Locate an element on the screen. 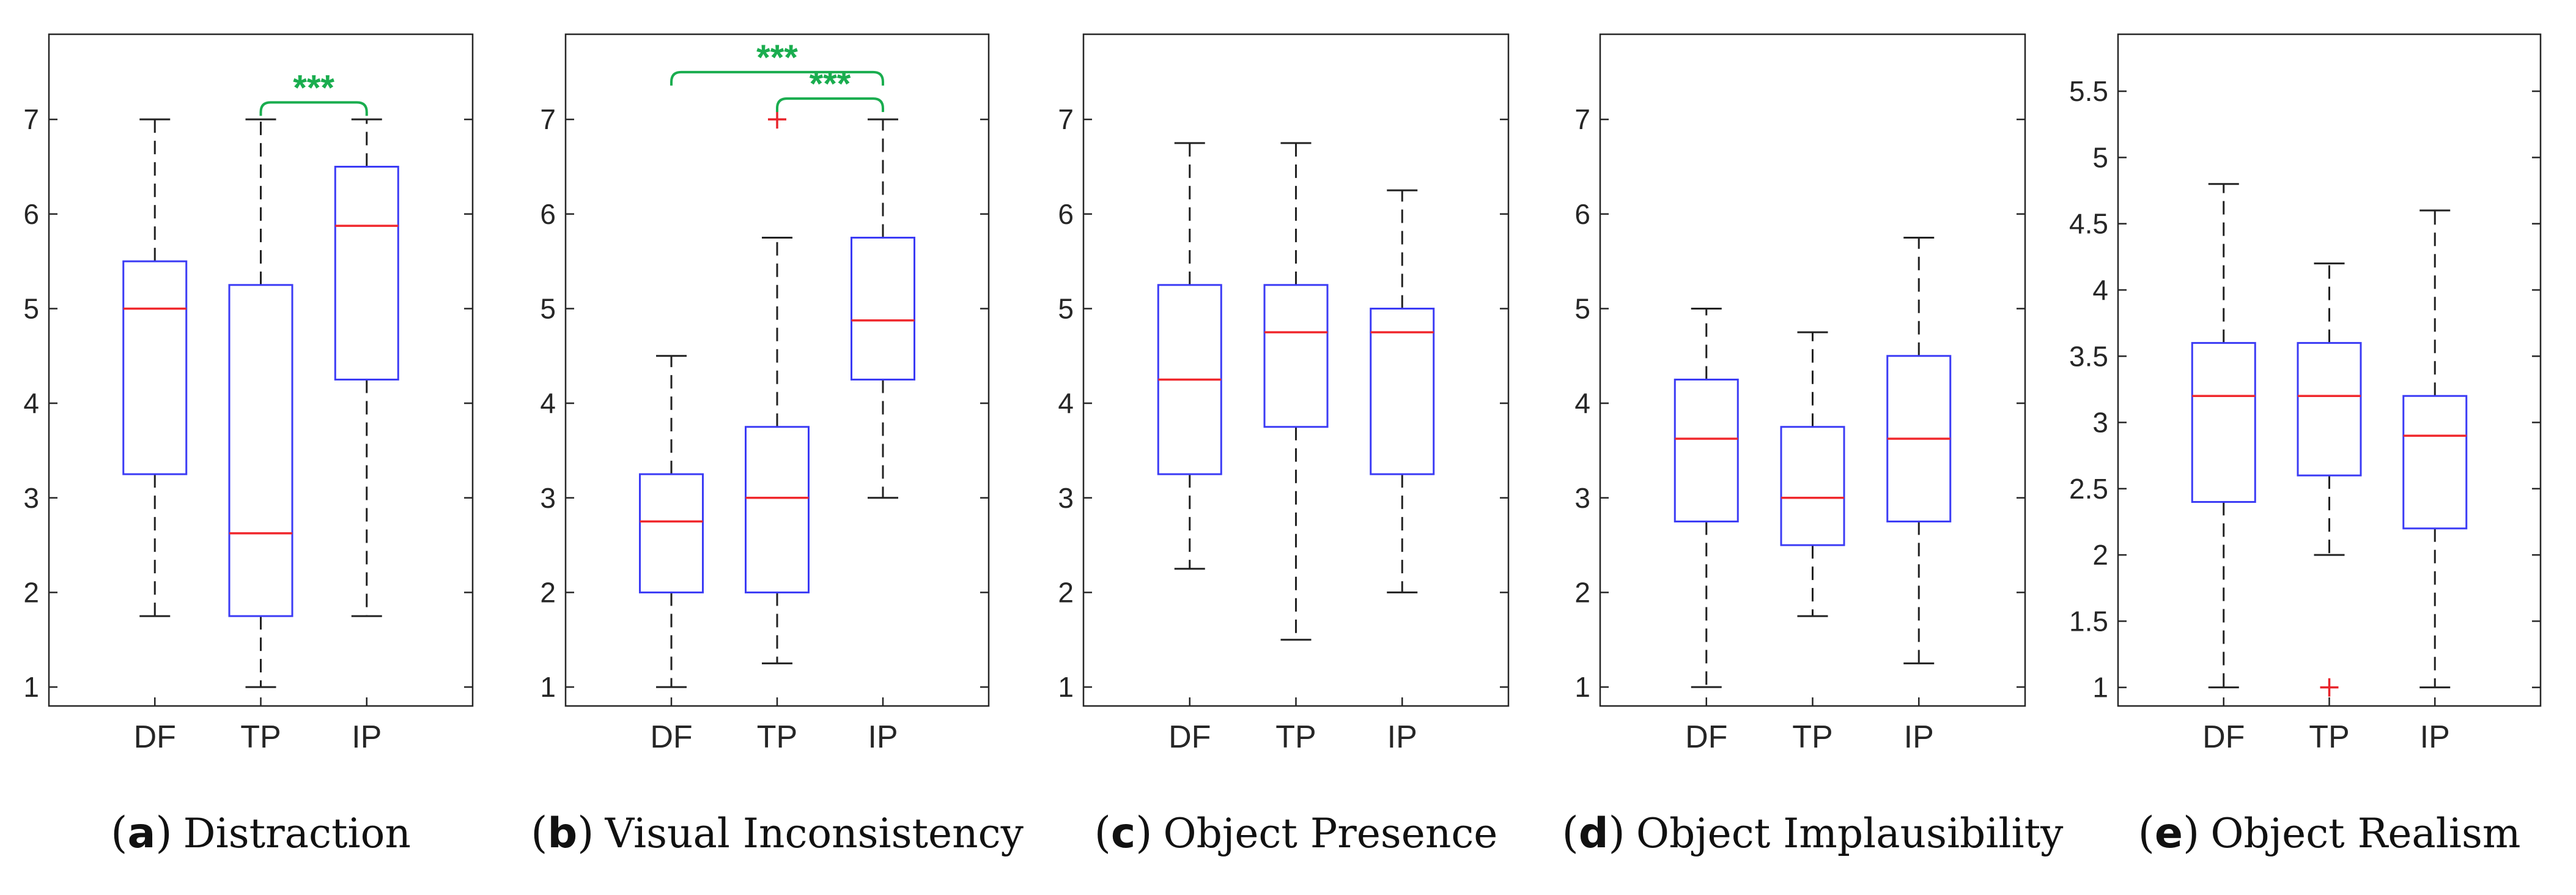 The width and height of the screenshot is (2576, 895). caption-text: Visual Inconsistency is located at coordinates (814, 834).